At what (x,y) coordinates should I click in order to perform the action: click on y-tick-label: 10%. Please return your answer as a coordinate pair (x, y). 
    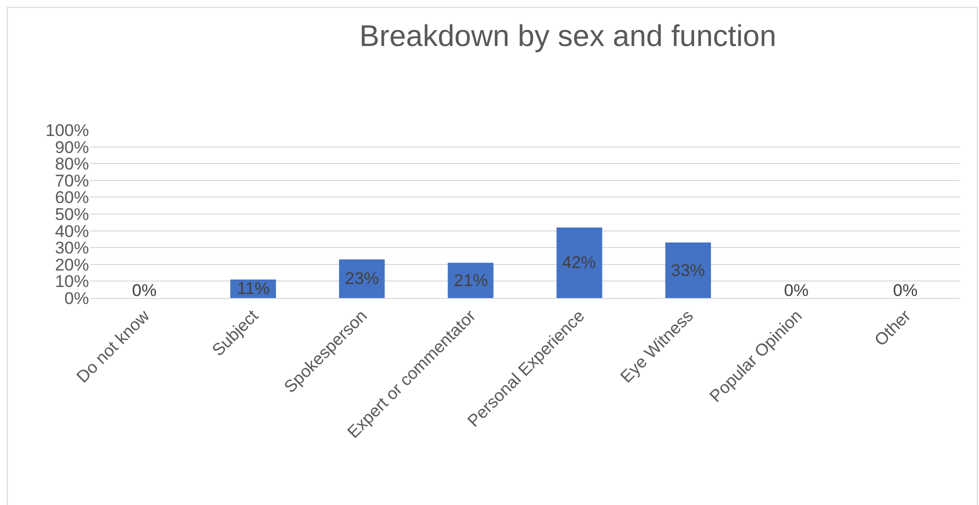
    Looking at the image, I should click on (71, 282).